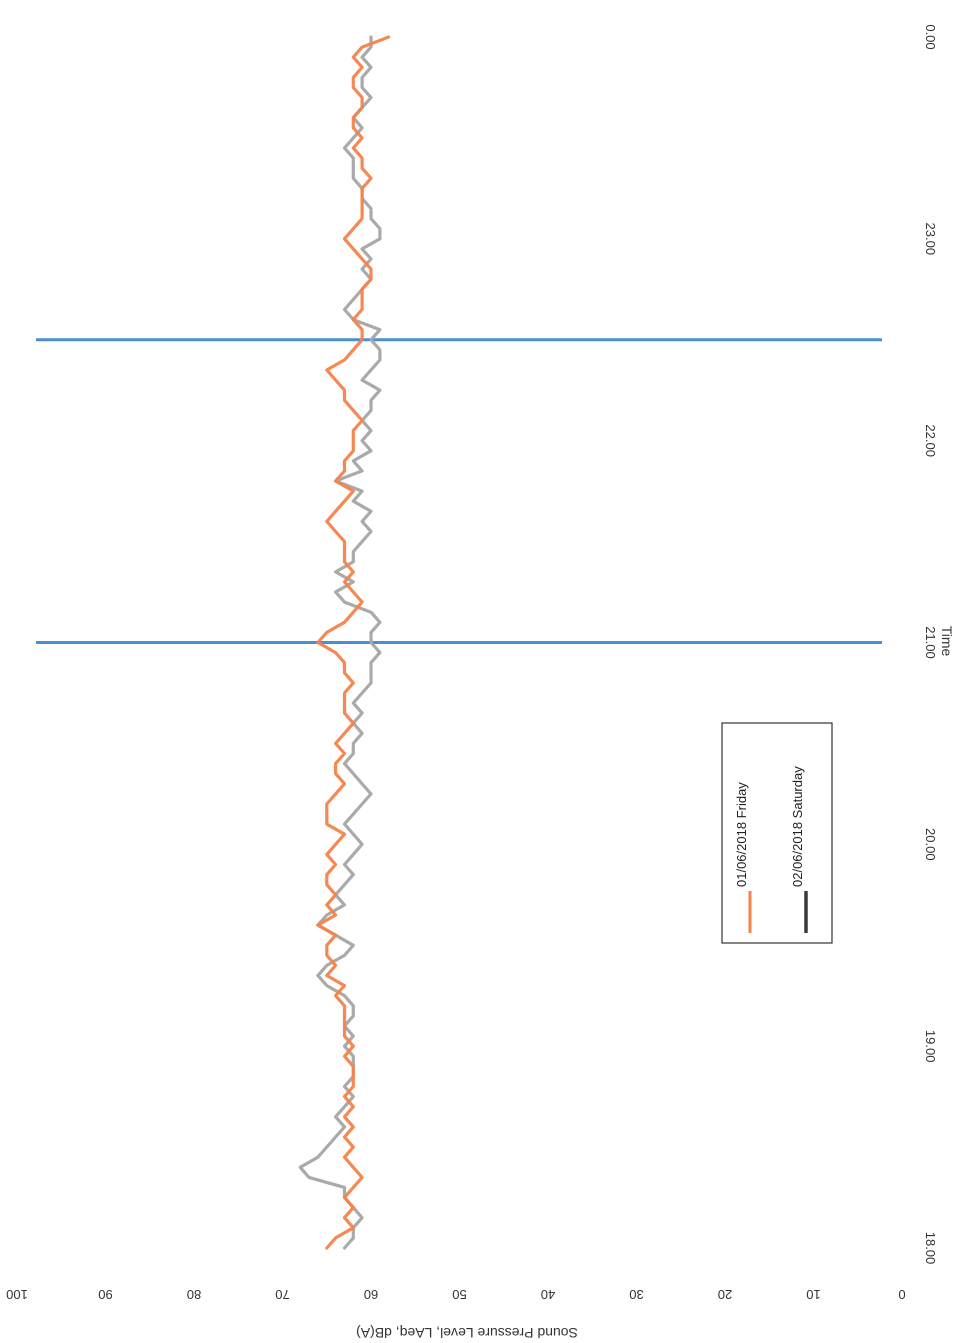  What do you see at coordinates (930, 36) in the screenshot?
I see `x-tick-label: 0.00` at bounding box center [930, 36].